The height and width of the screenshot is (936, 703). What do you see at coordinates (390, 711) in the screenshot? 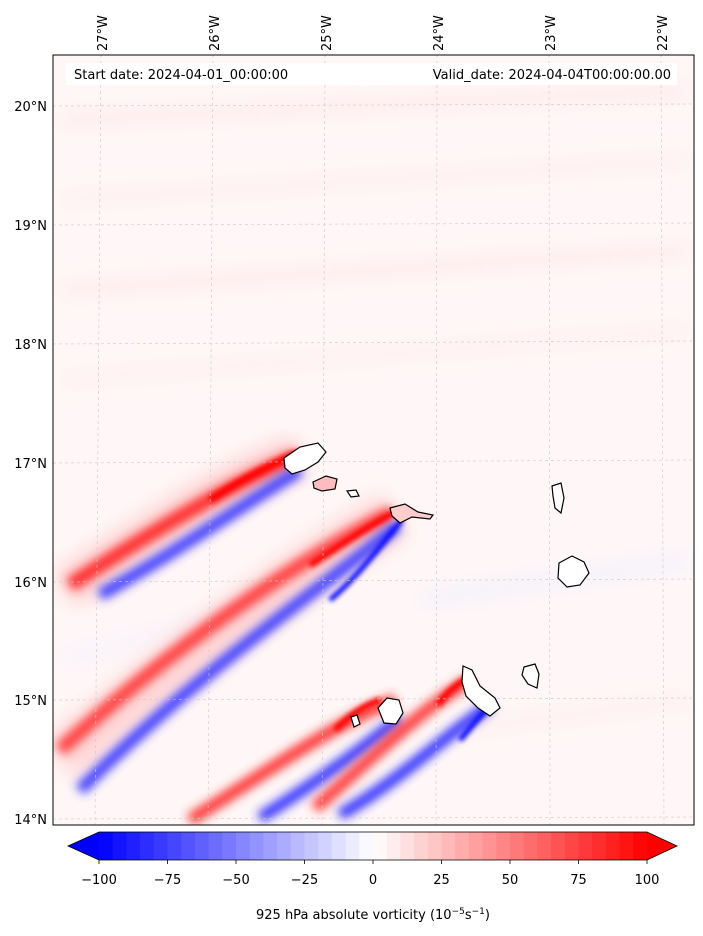
I see `island-fogo` at bounding box center [390, 711].